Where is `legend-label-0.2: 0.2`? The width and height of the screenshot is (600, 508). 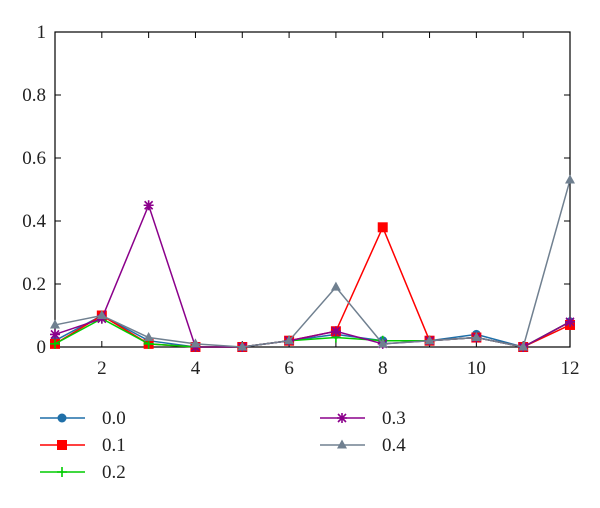
legend-label-0.2: 0.2 is located at coordinates (114, 472).